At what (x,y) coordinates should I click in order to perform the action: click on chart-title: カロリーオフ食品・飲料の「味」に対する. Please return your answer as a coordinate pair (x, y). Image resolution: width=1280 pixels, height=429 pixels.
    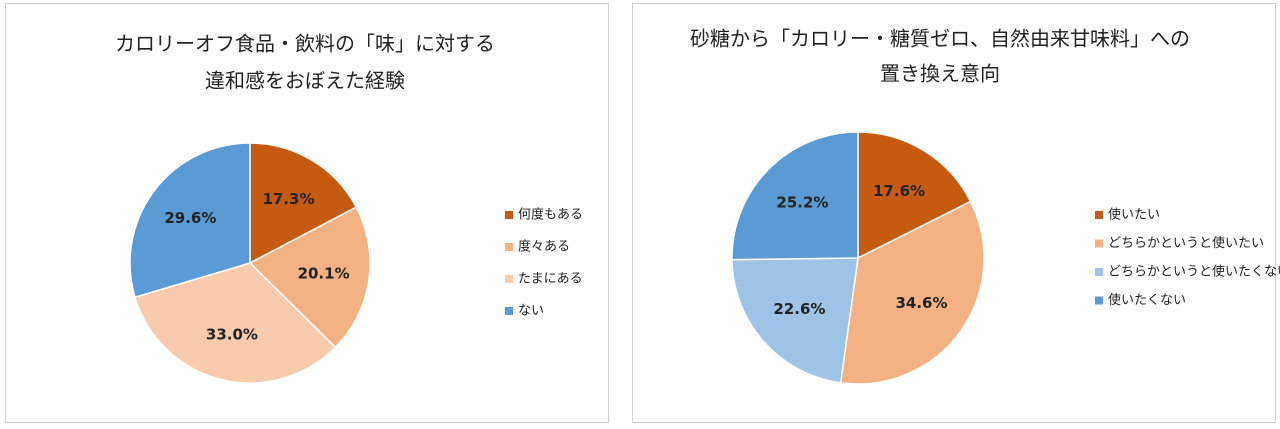
    Looking at the image, I should click on (305, 44).